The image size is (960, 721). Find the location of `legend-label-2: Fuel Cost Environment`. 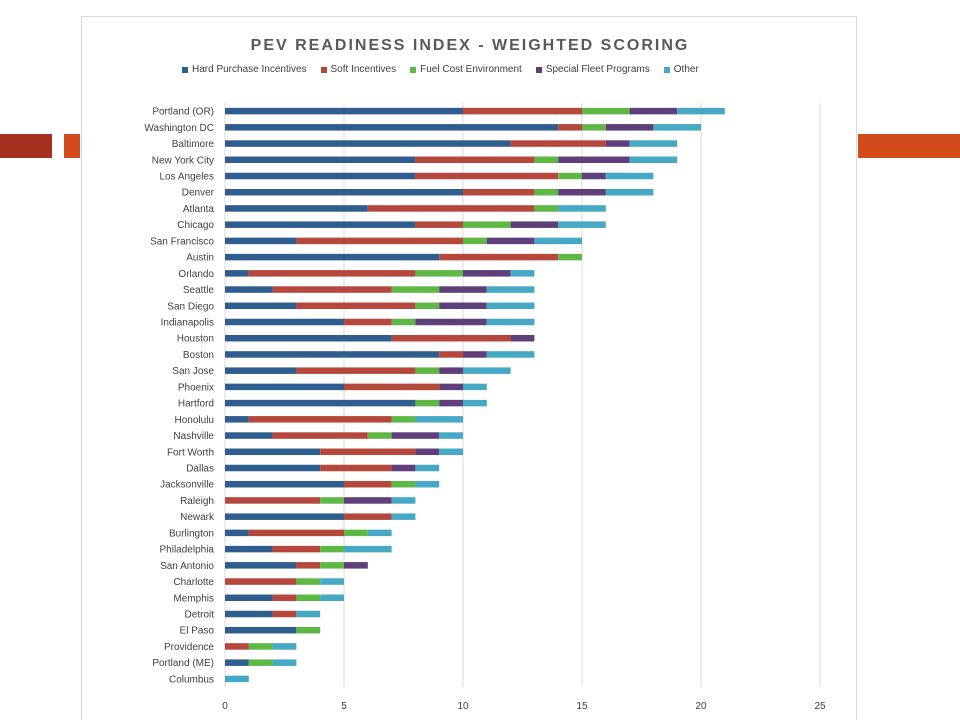

legend-label-2: Fuel Cost Environment is located at coordinates (471, 69).